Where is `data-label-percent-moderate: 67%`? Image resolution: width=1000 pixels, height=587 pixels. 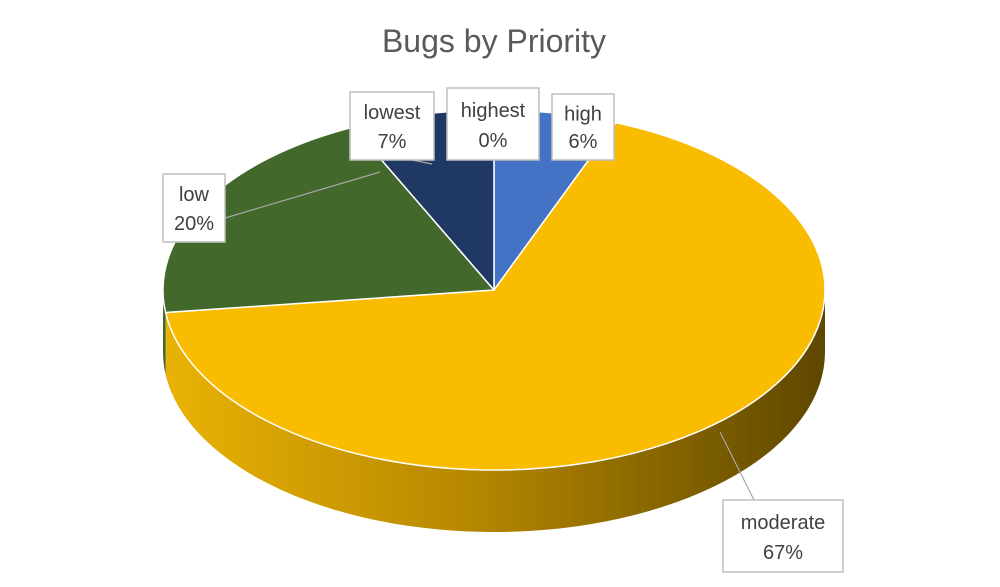 data-label-percent-moderate: 67% is located at coordinates (783, 553).